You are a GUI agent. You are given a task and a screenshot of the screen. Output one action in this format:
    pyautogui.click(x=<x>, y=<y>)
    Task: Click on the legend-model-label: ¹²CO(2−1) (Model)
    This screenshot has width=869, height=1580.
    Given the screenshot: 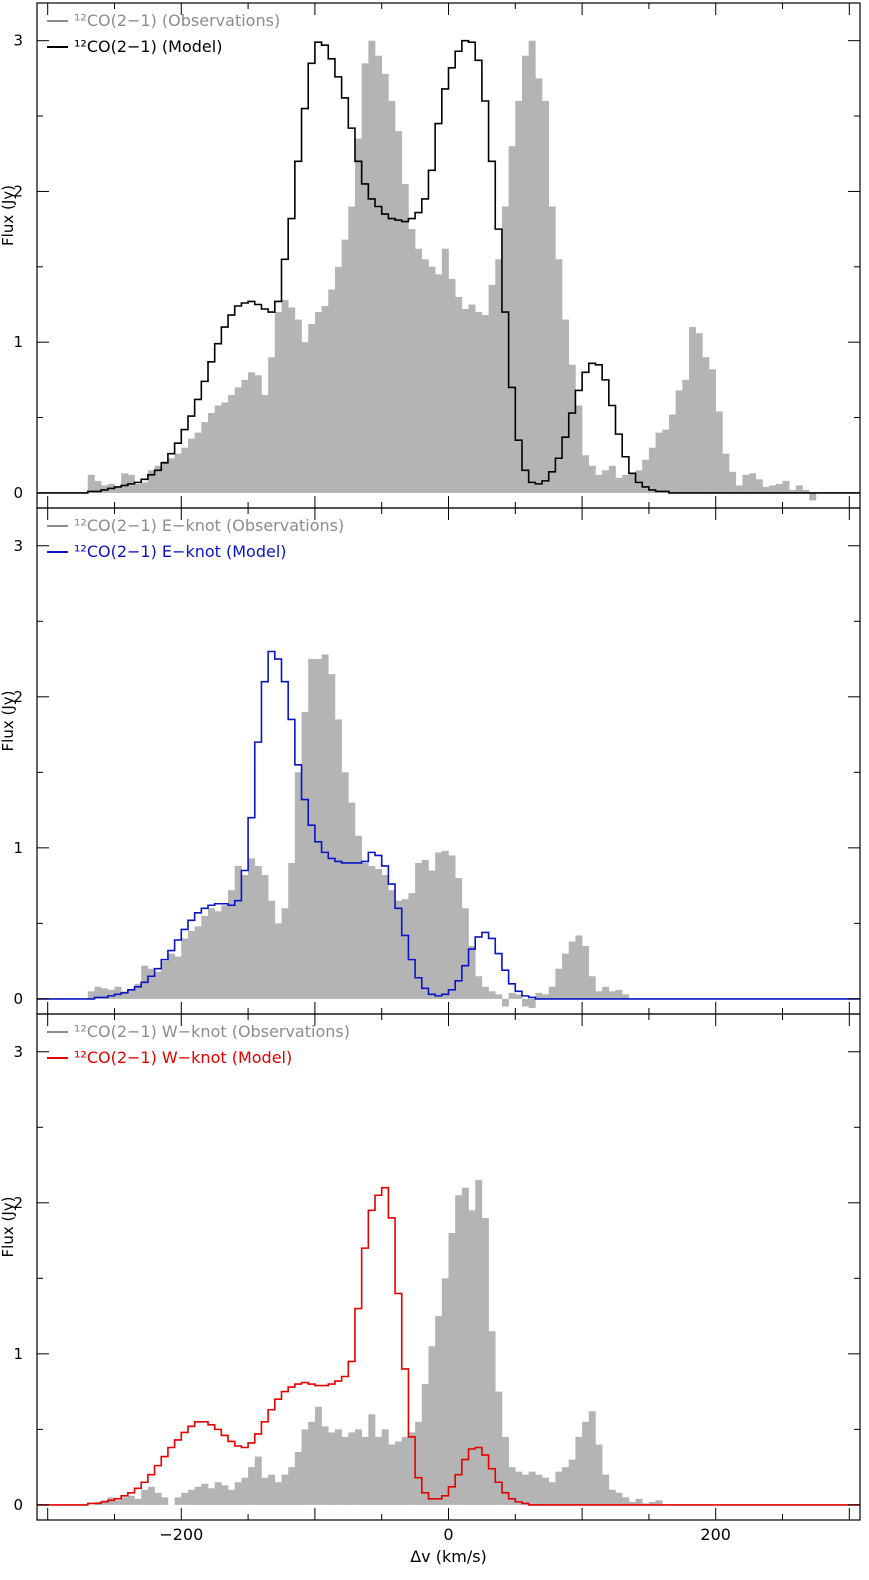 What is the action you would take?
    pyautogui.click(x=148, y=46)
    